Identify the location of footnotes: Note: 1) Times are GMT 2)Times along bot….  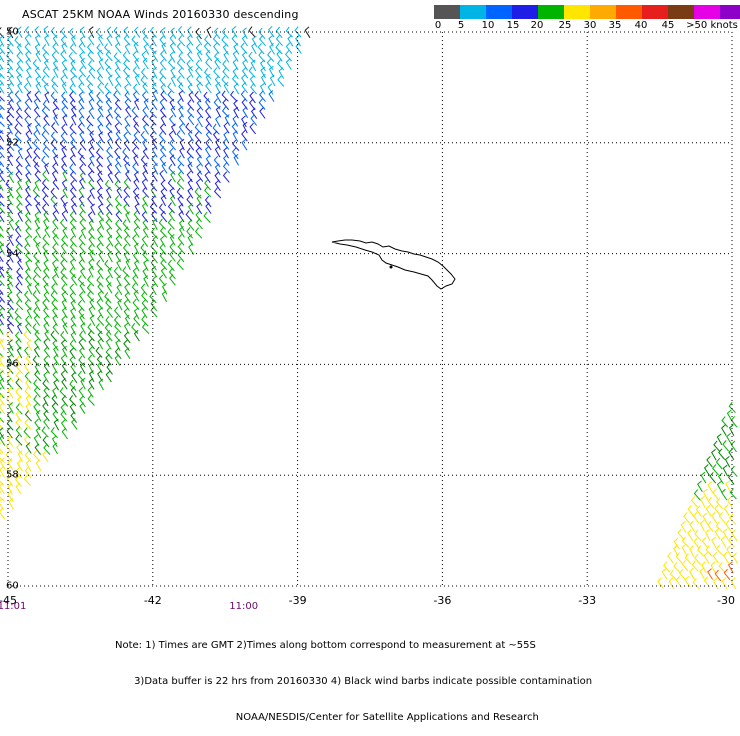
(353, 676).